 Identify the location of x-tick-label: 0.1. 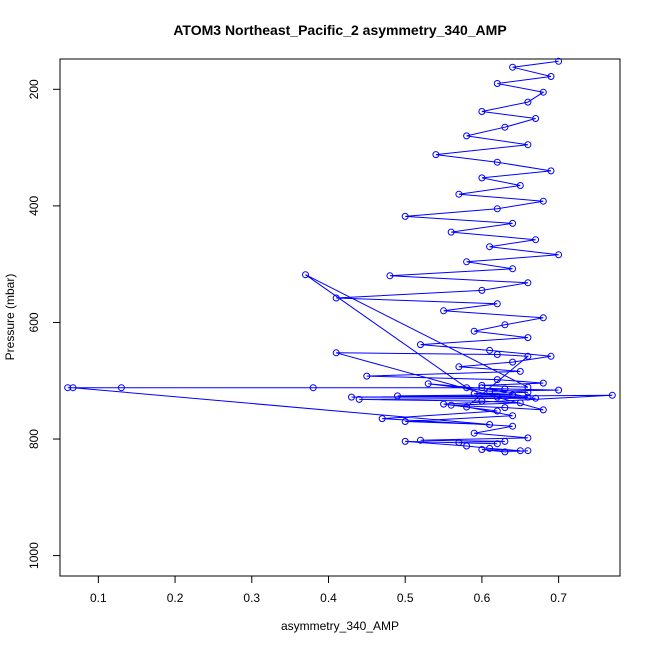
(98, 598).